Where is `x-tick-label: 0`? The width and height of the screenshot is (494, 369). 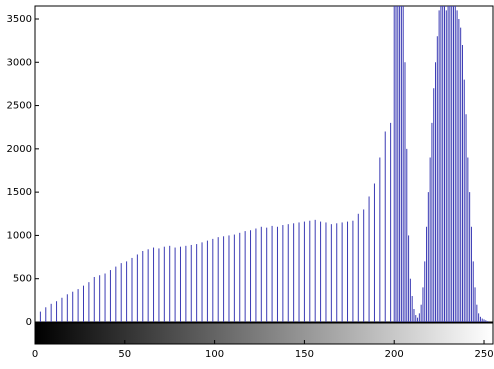 x-tick-label: 0 is located at coordinates (35, 354).